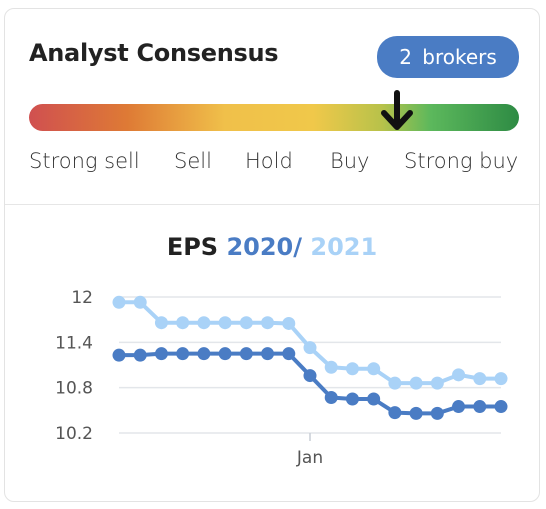 This screenshot has height=509, width=546. What do you see at coordinates (396, 110) in the screenshot?
I see `consensus-pointer-icon` at bounding box center [396, 110].